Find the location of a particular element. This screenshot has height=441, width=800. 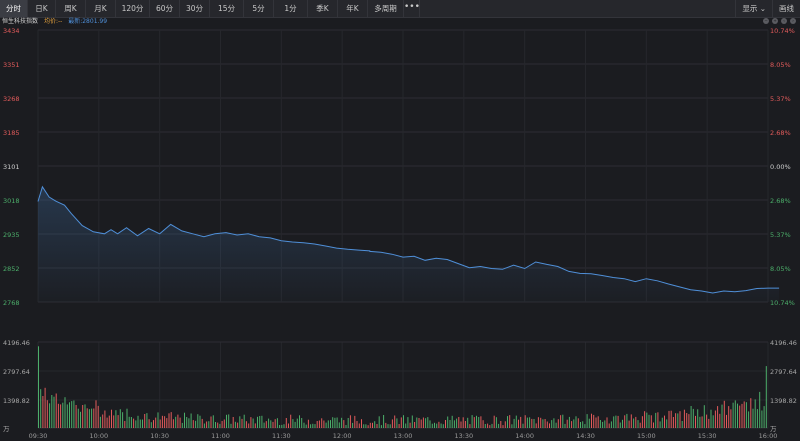

scroll-left-icon: ‹ is located at coordinates (784, 21).